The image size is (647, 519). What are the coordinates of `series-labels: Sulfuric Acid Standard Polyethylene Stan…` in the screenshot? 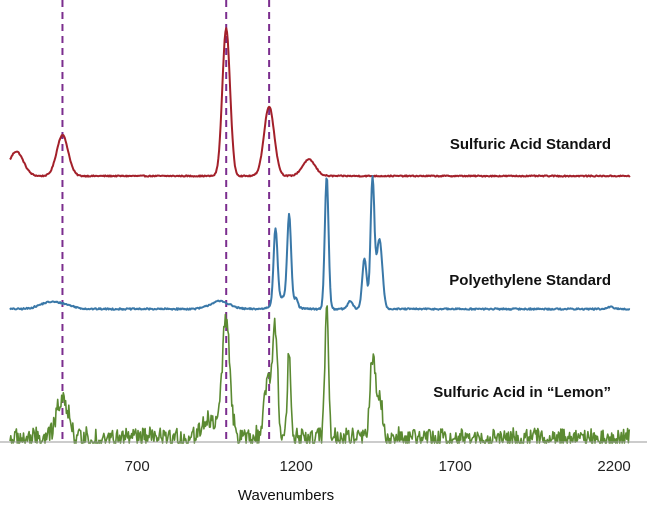 It's located at (522, 268).